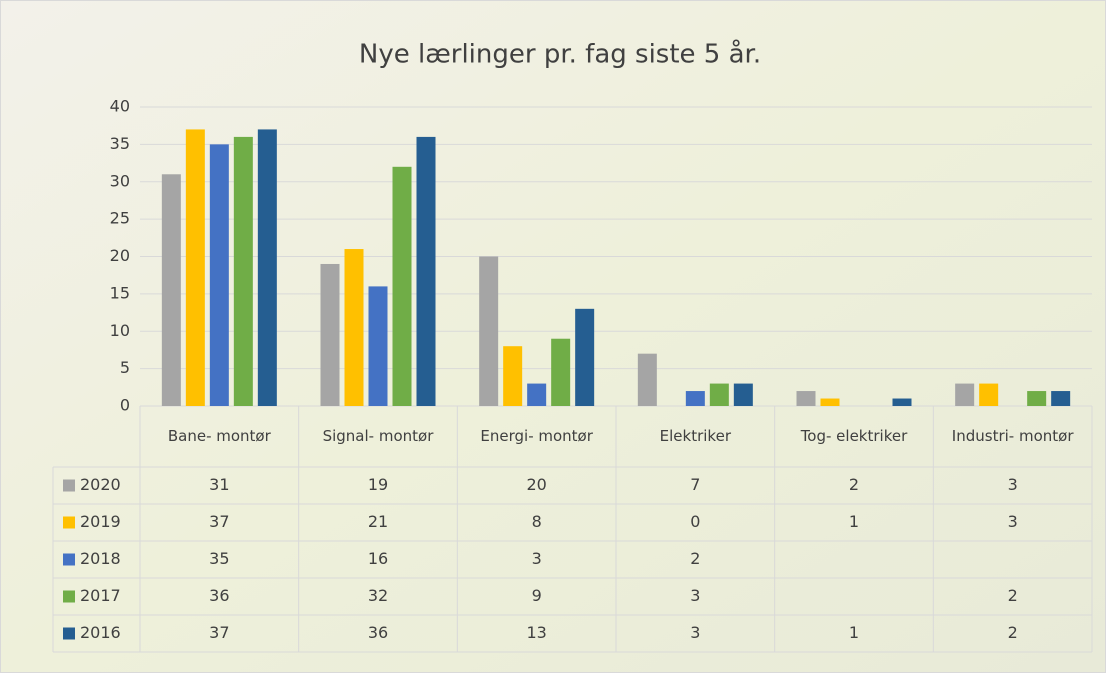 This screenshot has height=673, width=1106. What do you see at coordinates (219, 484) in the screenshot?
I see `table-value: 31` at bounding box center [219, 484].